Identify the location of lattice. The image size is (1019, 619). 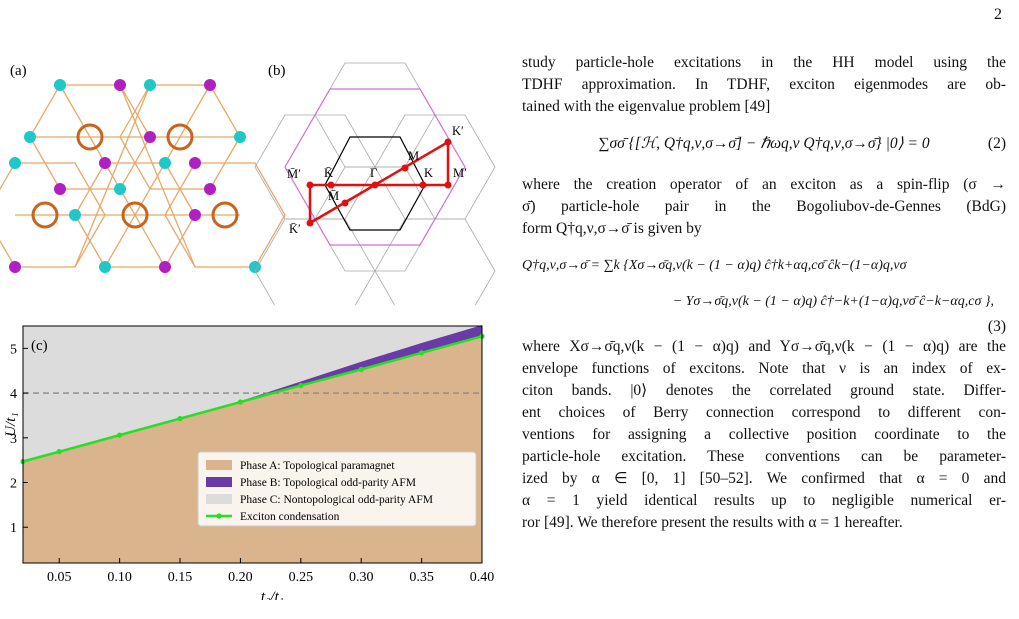
(143, 176).